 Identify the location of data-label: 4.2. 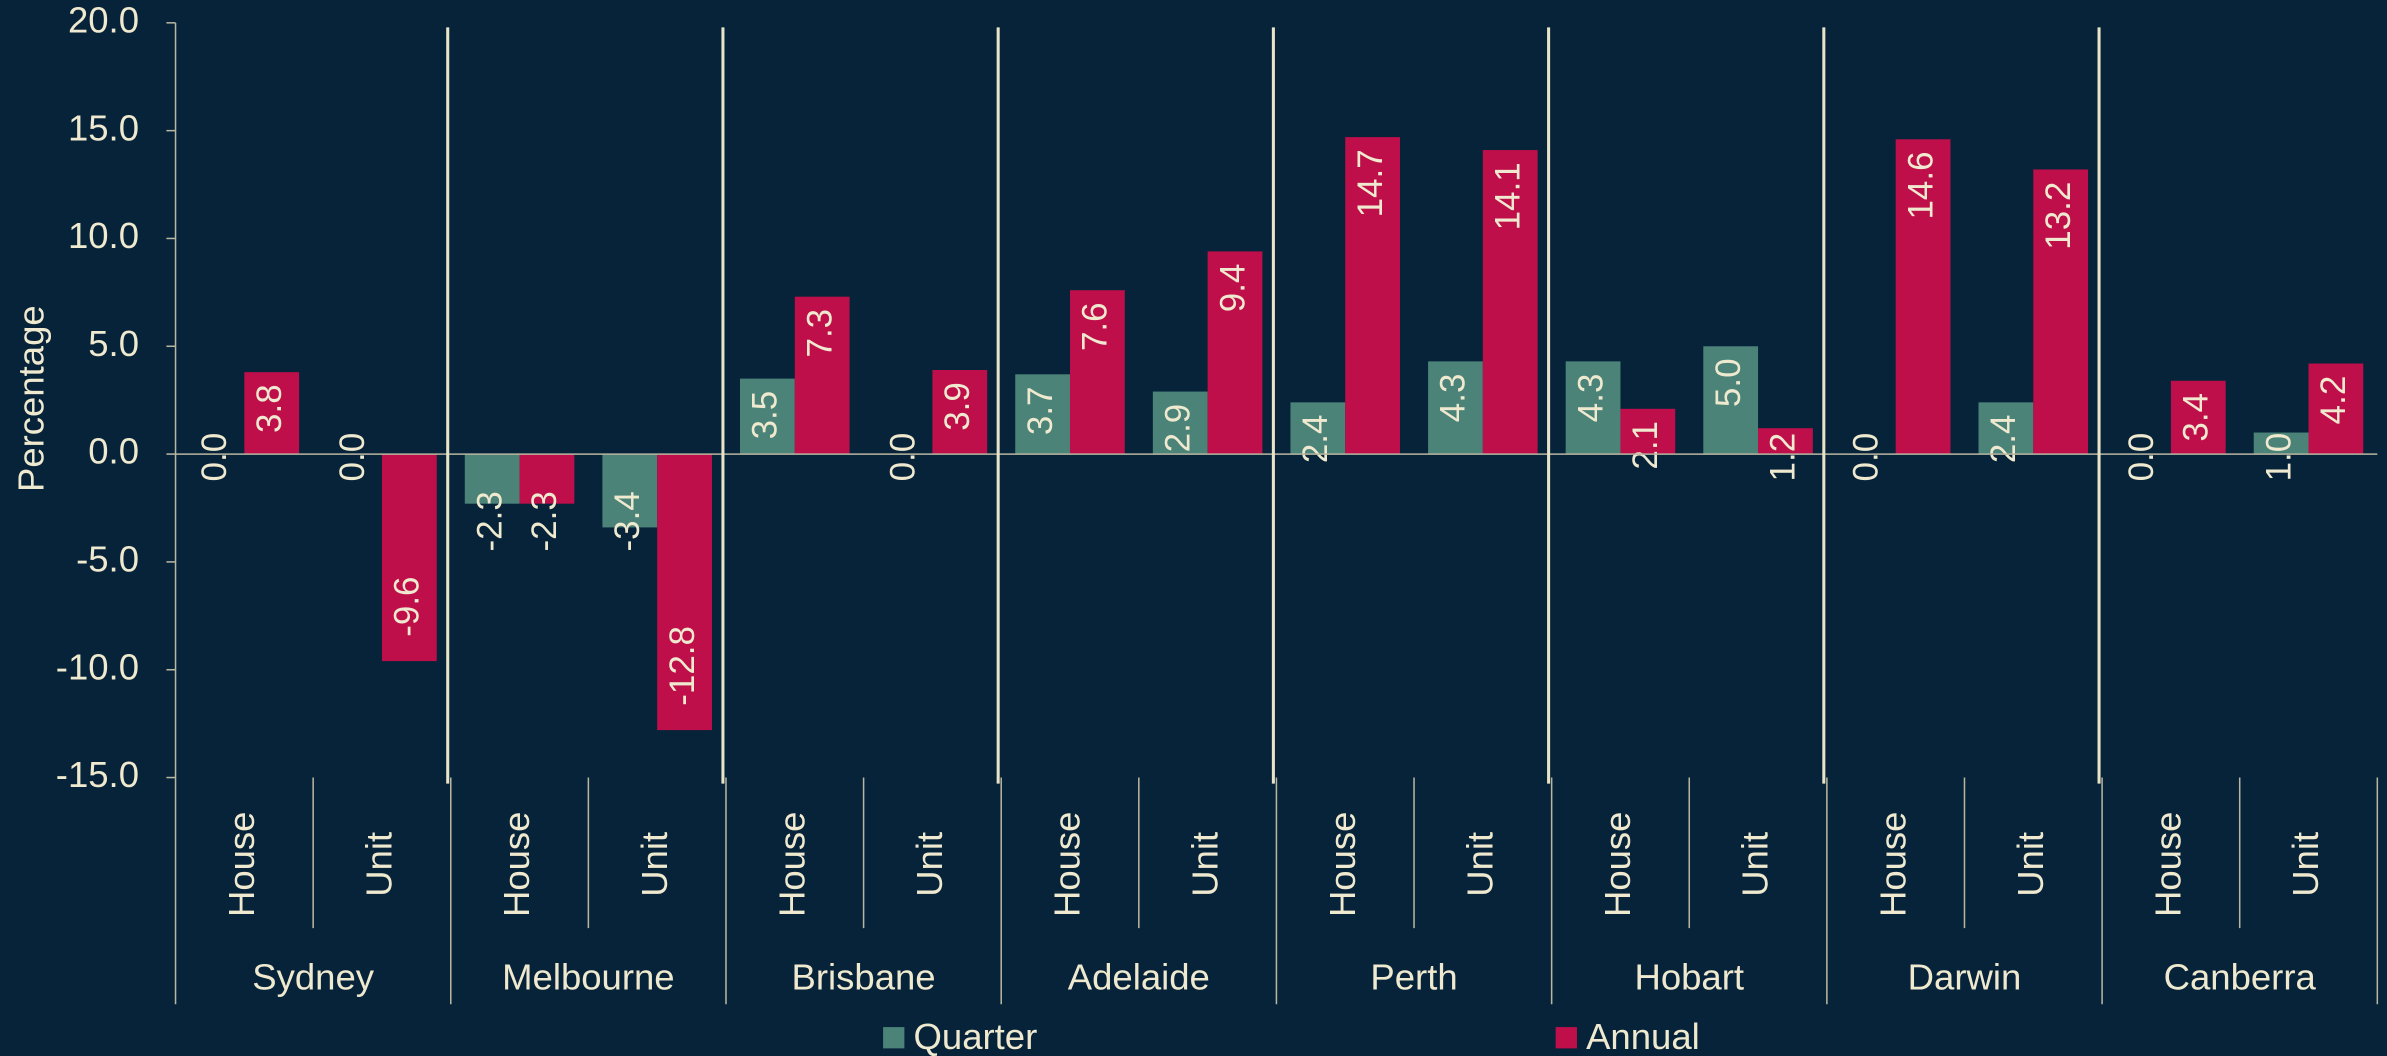
(2333, 400).